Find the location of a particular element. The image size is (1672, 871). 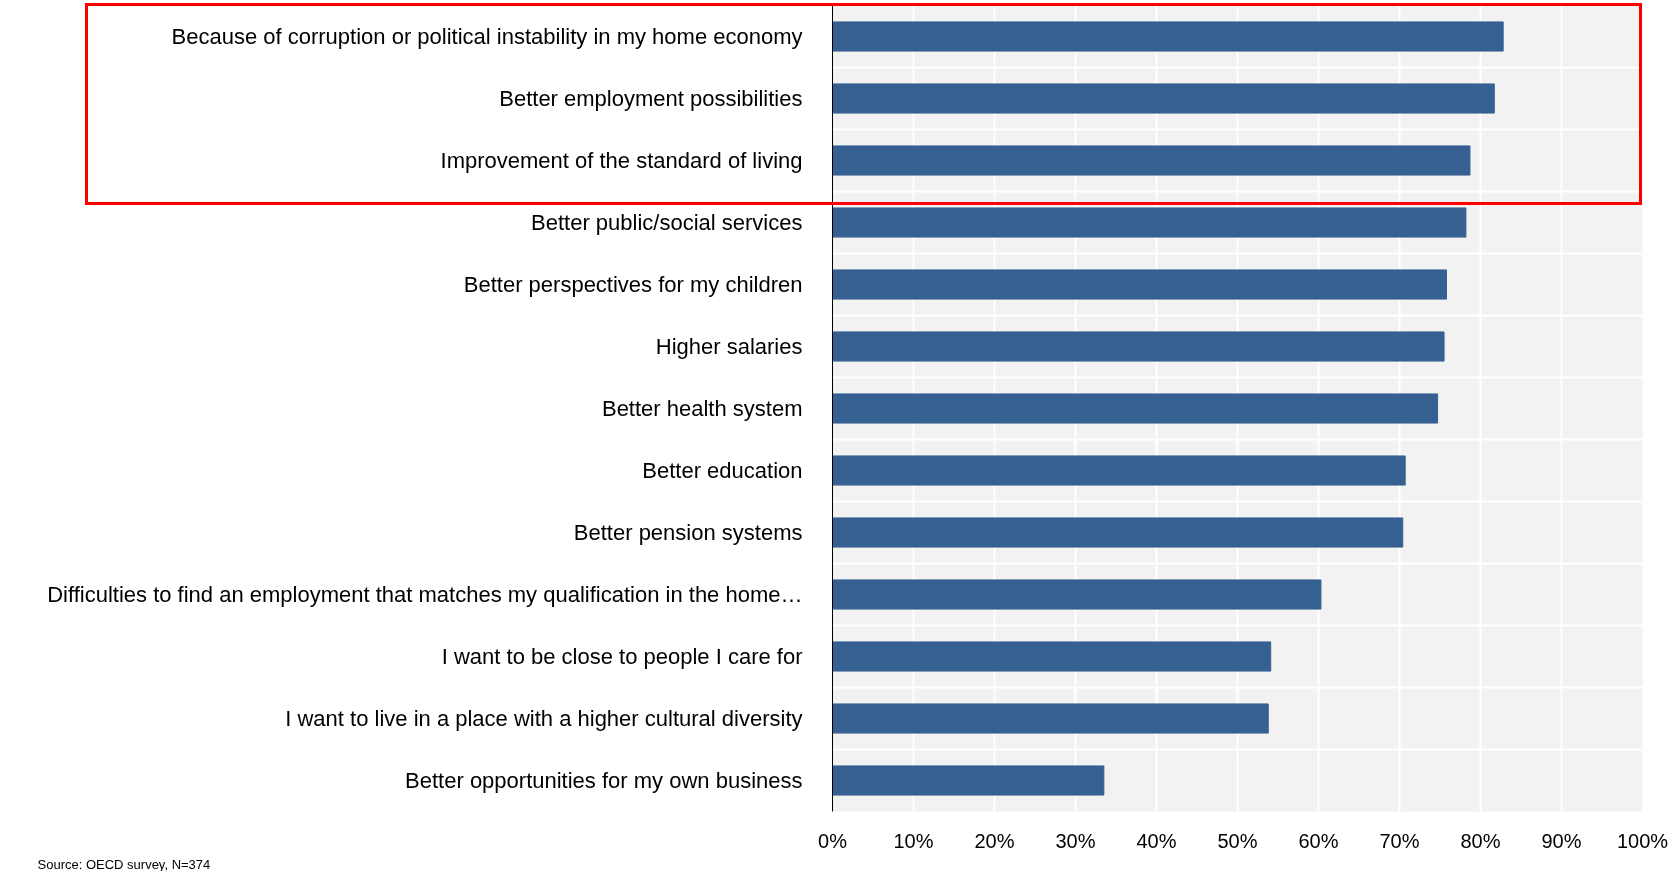

y-tick-label: Improvement of the standard of living is located at coordinates (621, 160).